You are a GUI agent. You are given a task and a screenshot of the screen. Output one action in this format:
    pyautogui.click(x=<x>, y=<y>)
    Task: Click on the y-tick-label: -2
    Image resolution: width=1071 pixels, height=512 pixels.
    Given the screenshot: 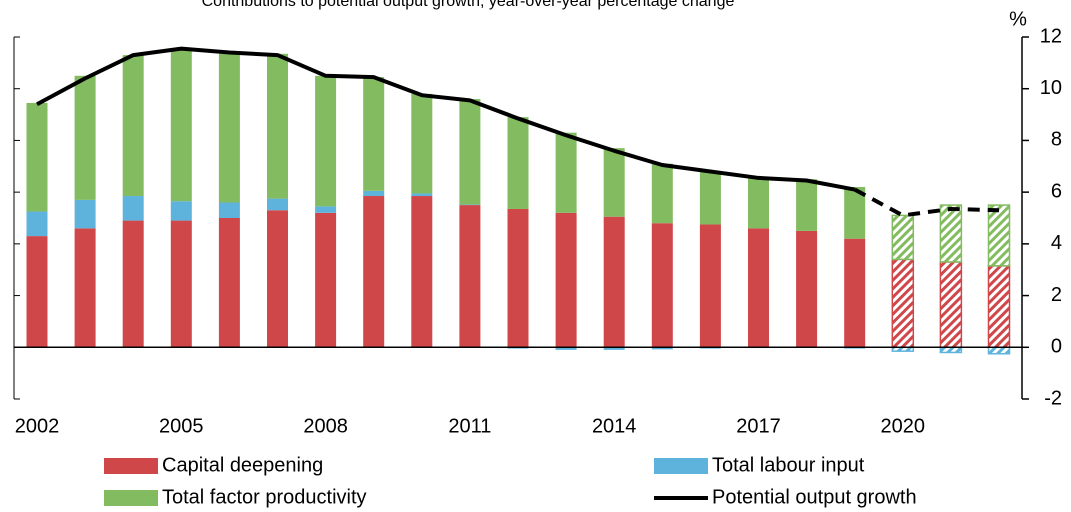 What is the action you would take?
    pyautogui.click(x=1053, y=398)
    